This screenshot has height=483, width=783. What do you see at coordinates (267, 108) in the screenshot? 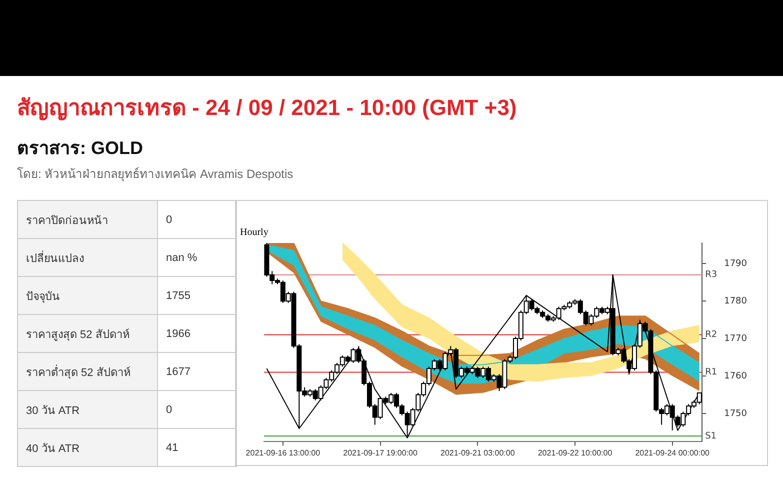
I see `text: สัญญาณการเทรด - 24 / 09 / 2021 - 10:00 (GMT +3)` at bounding box center [267, 108].